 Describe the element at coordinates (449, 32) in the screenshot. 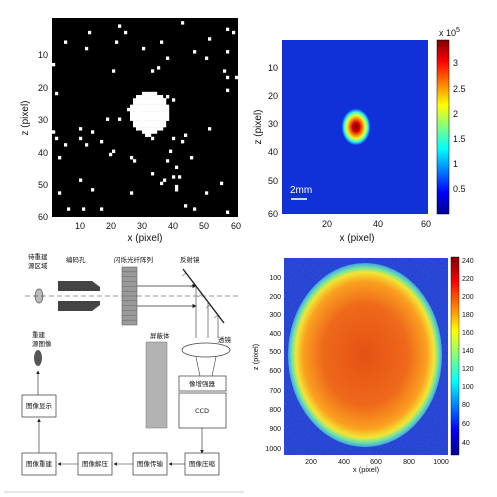

I see `panel-b-colorbar-exponent: x 105` at that location.